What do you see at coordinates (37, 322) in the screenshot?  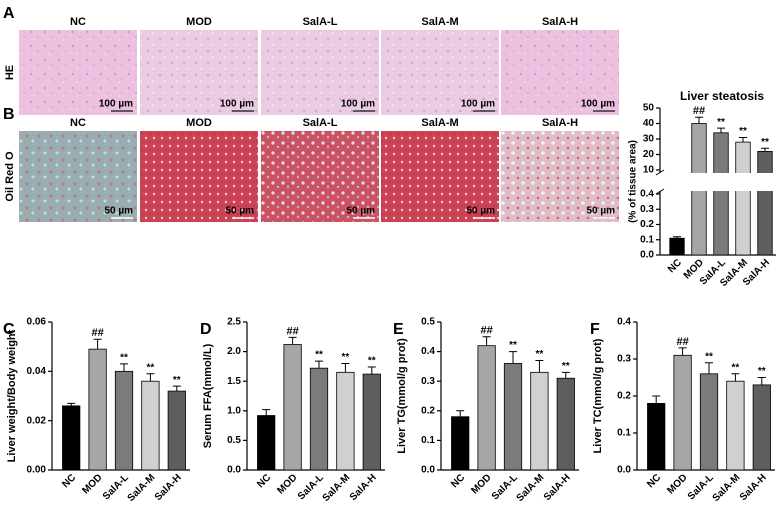 I see `y-tick-label: 0.06` at bounding box center [37, 322].